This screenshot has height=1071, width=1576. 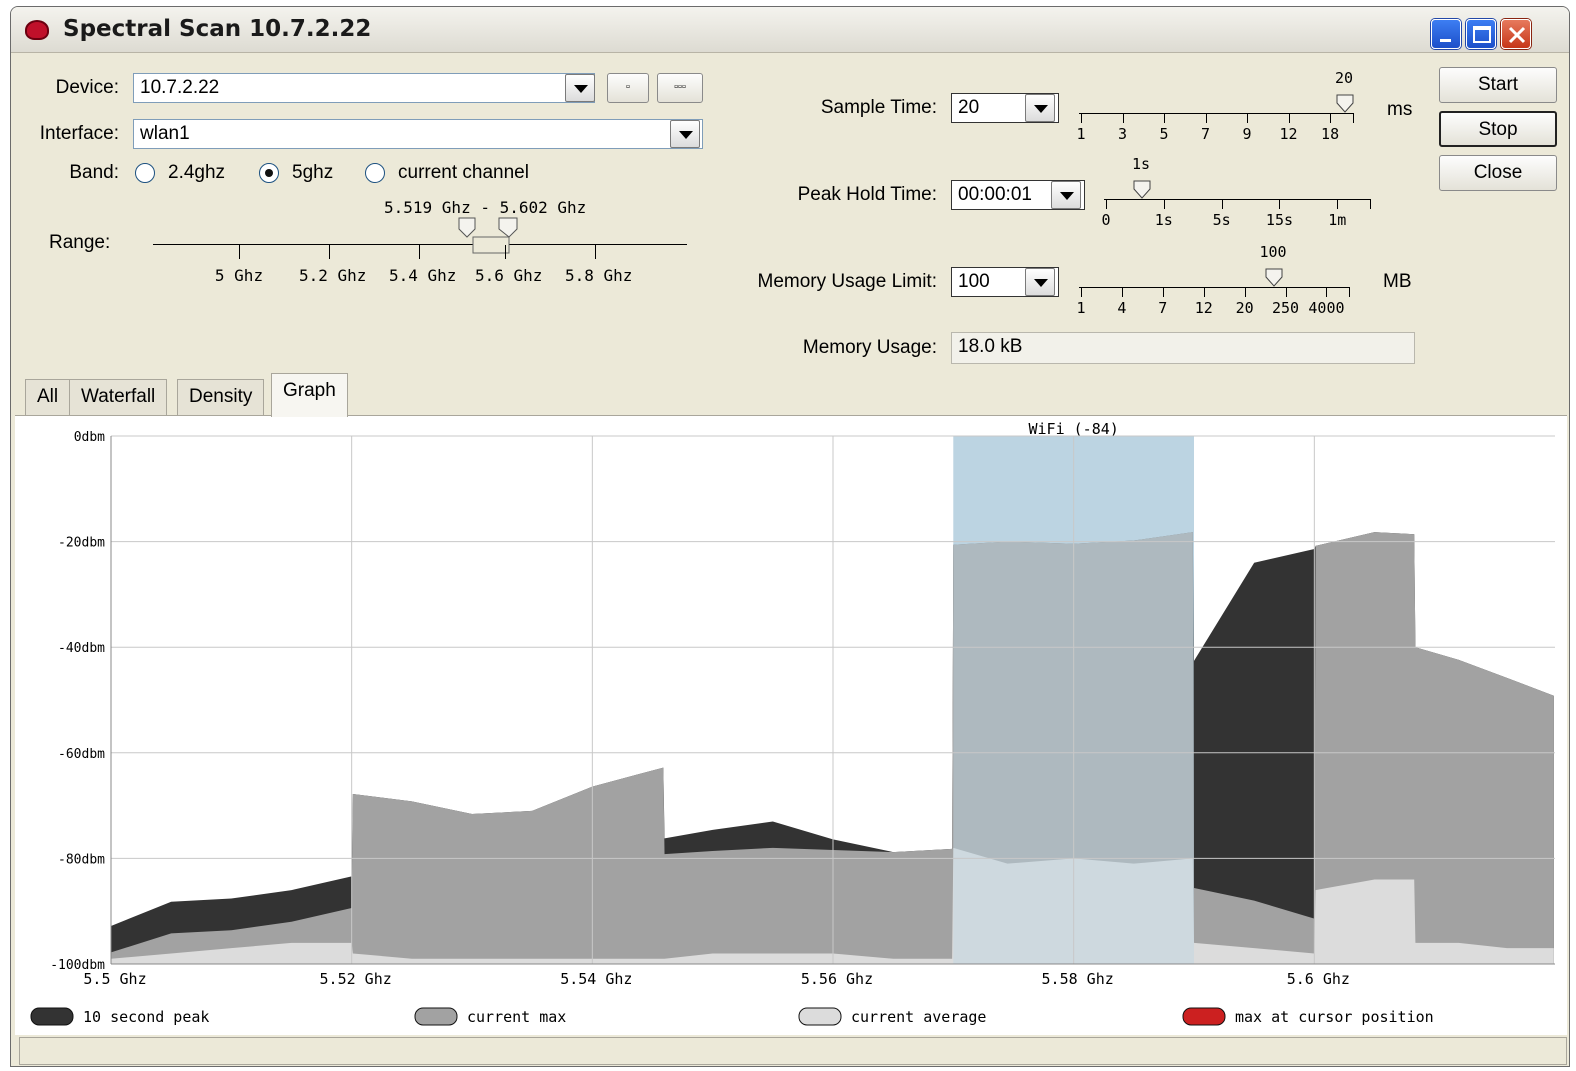 What do you see at coordinates (269, 173) in the screenshot?
I see `band-radio-5ghz` at bounding box center [269, 173].